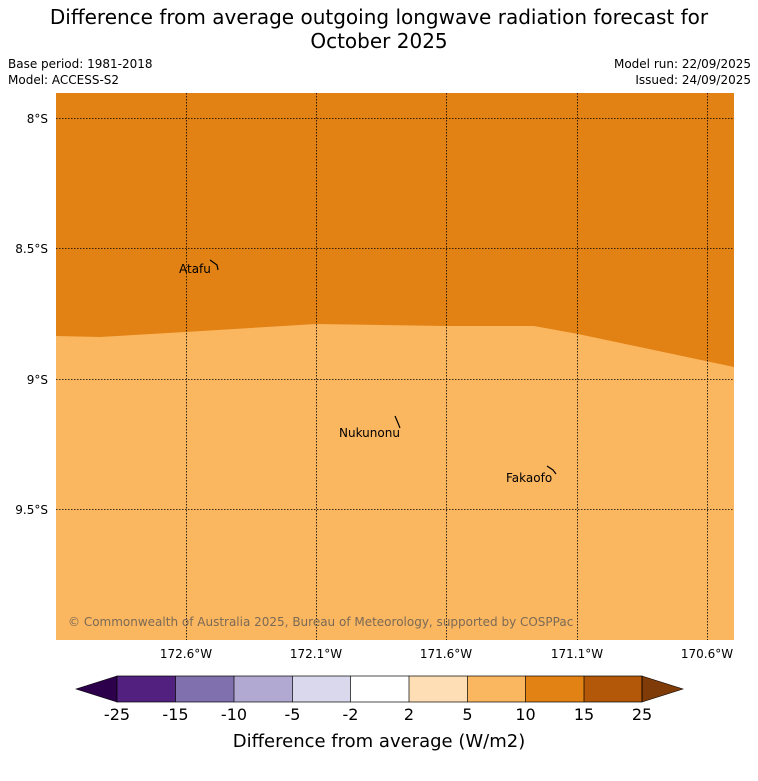 This screenshot has width=758, height=781. I want to click on atoll-nukunonu-shape, so click(397, 422).